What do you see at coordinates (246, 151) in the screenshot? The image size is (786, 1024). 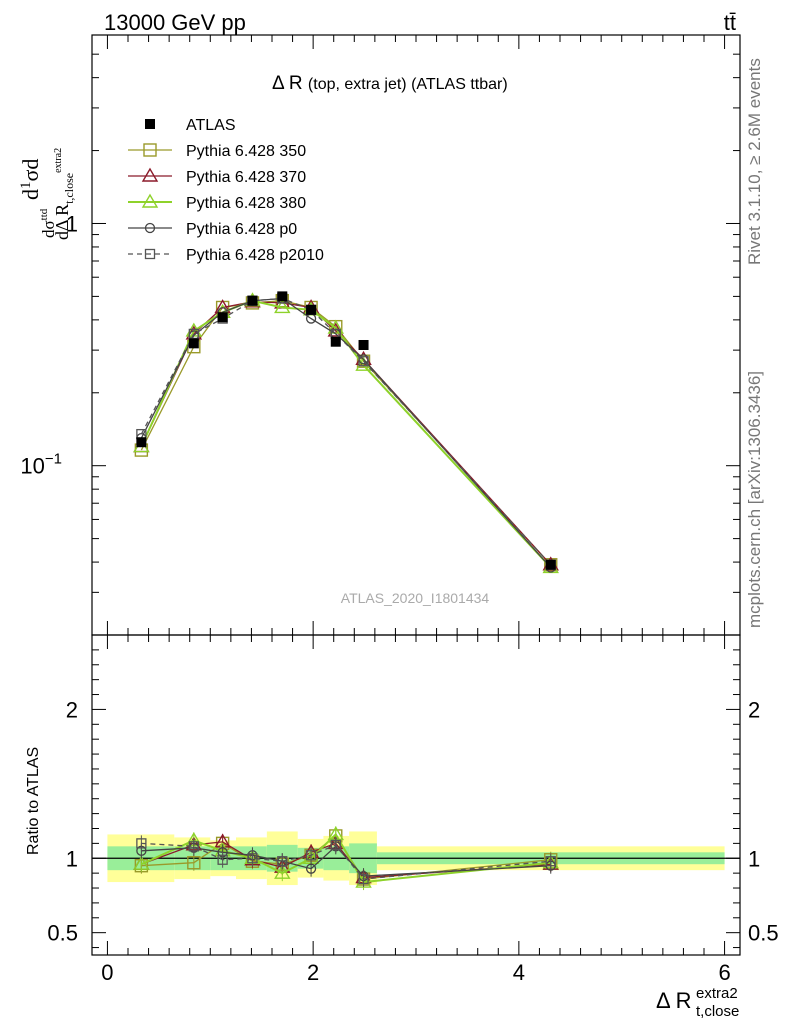 I see `legend-label: Pythia 6.428 350` at bounding box center [246, 151].